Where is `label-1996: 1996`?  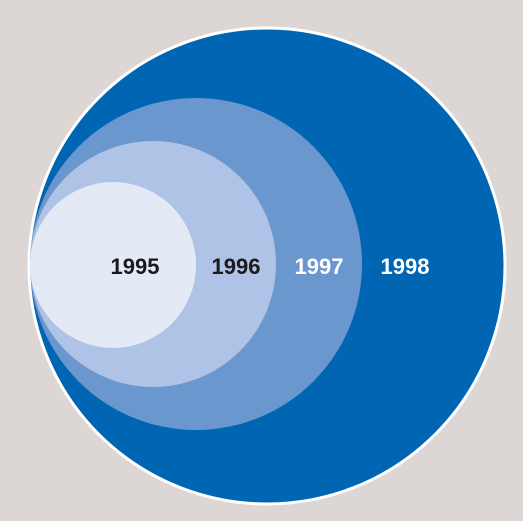
label-1996: 1996 is located at coordinates (236, 266).